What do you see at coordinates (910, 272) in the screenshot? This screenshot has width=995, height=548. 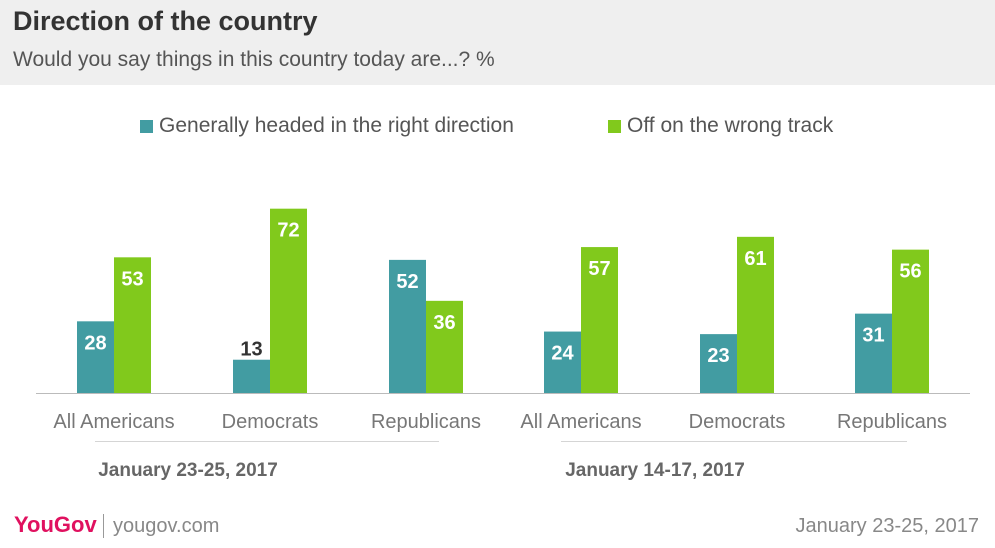 I see `data-label: 56` at bounding box center [910, 272].